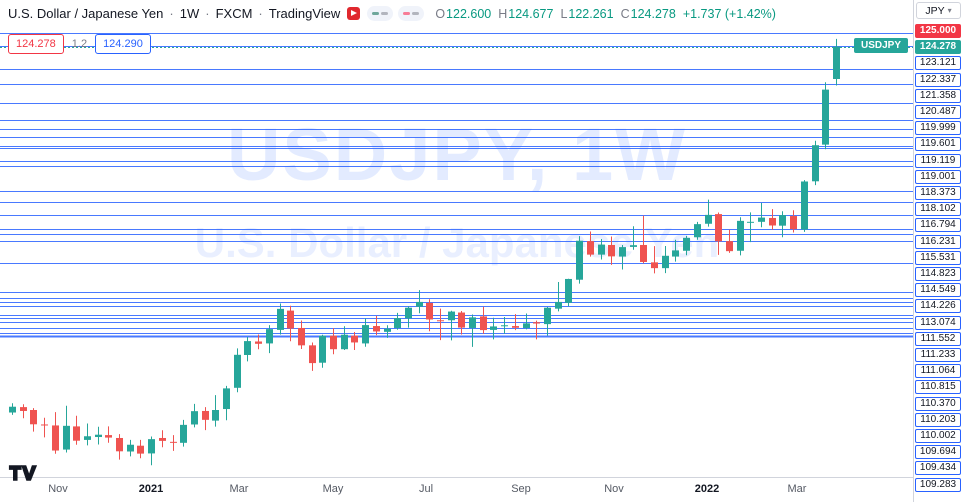 This screenshot has height=502, width=963. Describe the element at coordinates (23, 473) in the screenshot. I see `tradingview-logo` at that location.